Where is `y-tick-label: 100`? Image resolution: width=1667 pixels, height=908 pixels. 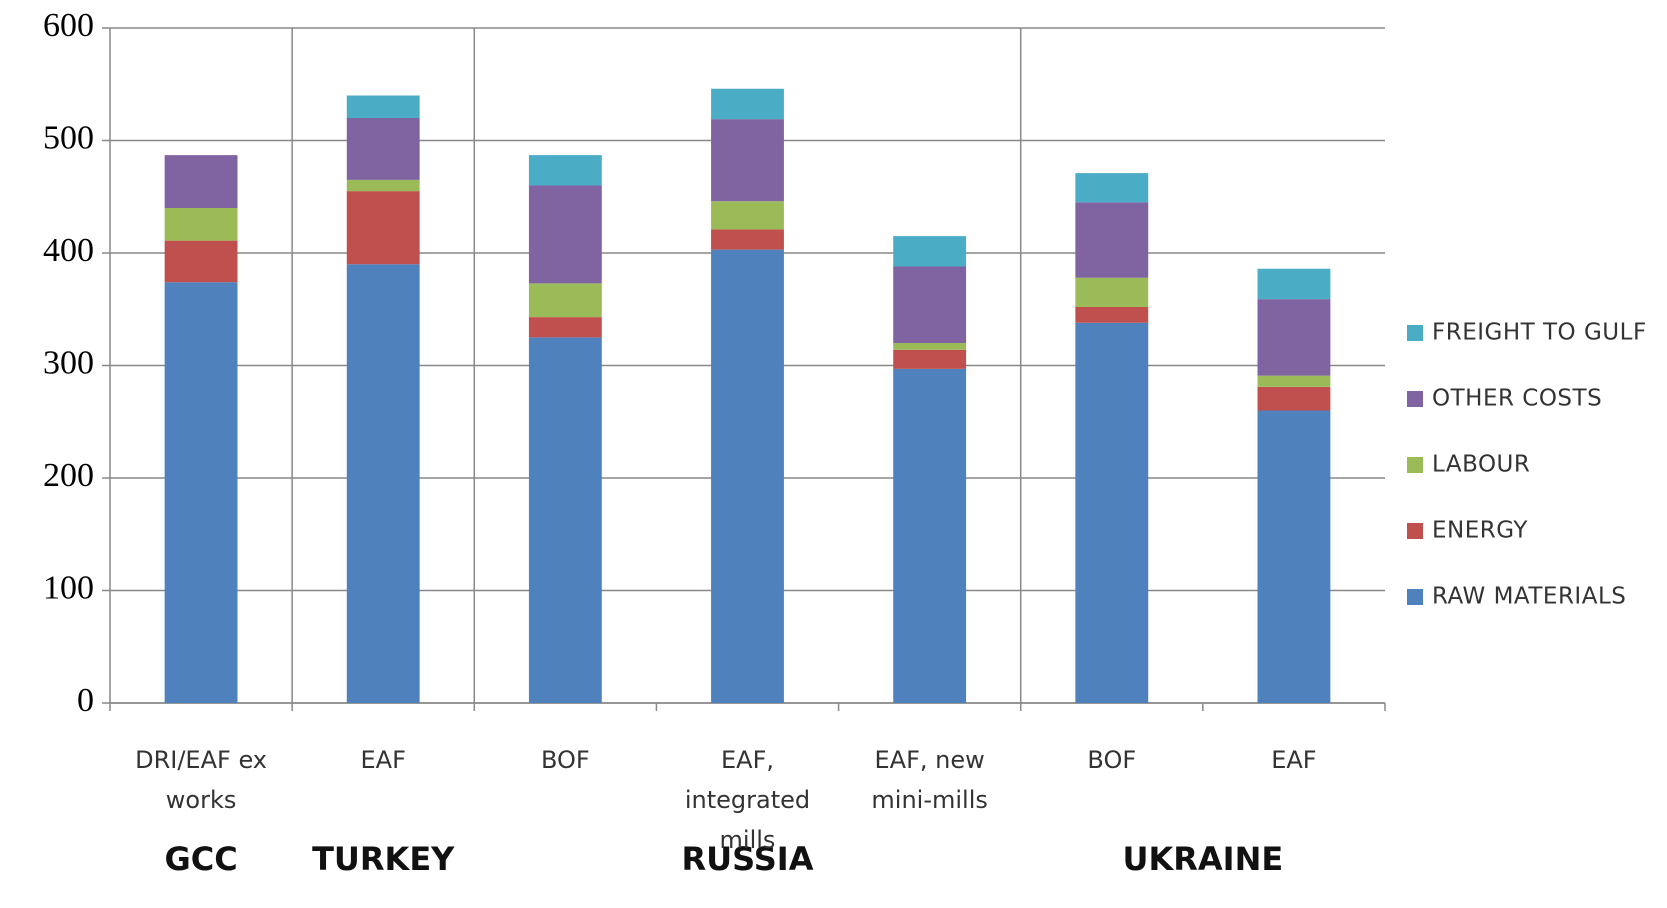 y-tick-label: 100 is located at coordinates (68, 587).